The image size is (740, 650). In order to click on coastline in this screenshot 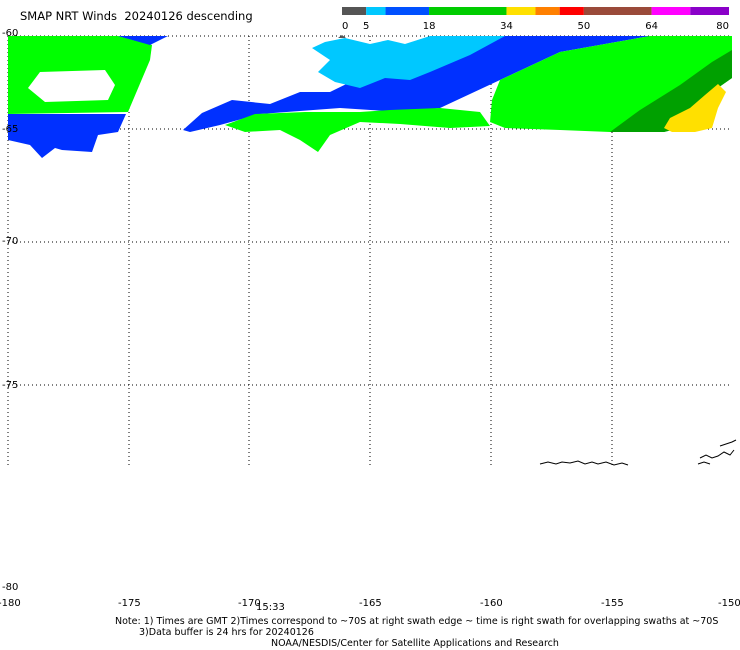, I will do `click(638, 452)`.